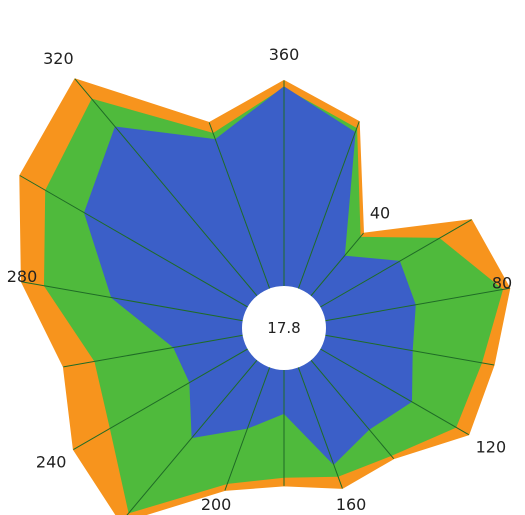 This screenshot has width=525, height=515. What do you see at coordinates (351, 504) in the screenshot?
I see `angle-tick-label: 160` at bounding box center [351, 504].